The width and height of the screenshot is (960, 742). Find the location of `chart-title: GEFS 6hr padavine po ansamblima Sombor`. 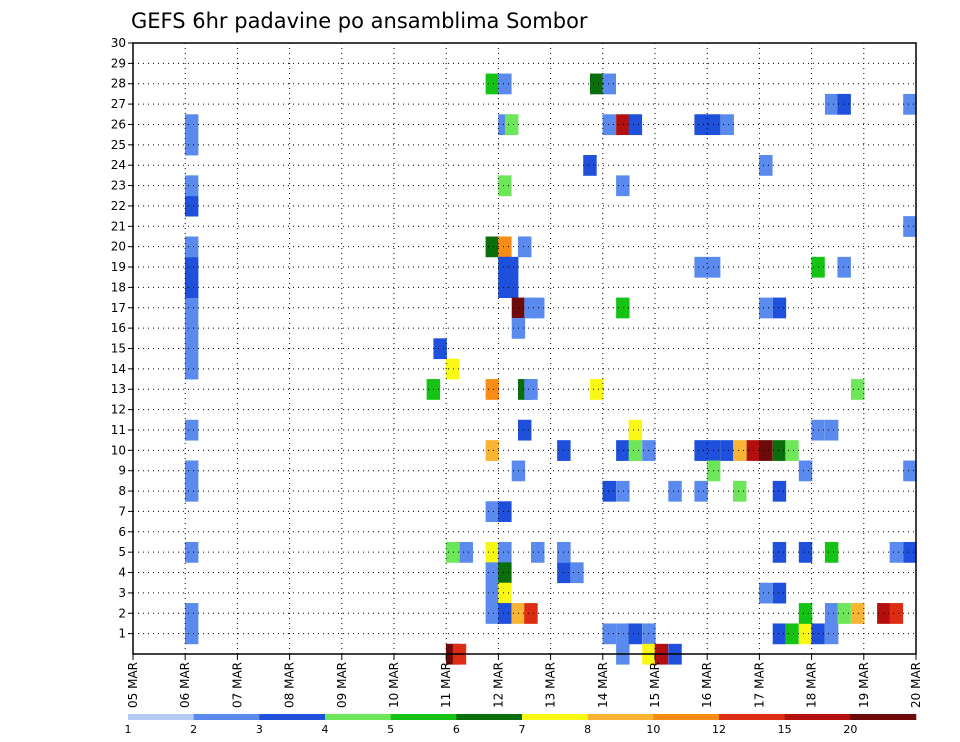

chart-title: GEFS 6hr padavine po ansamblima Sombor is located at coordinates (359, 21).